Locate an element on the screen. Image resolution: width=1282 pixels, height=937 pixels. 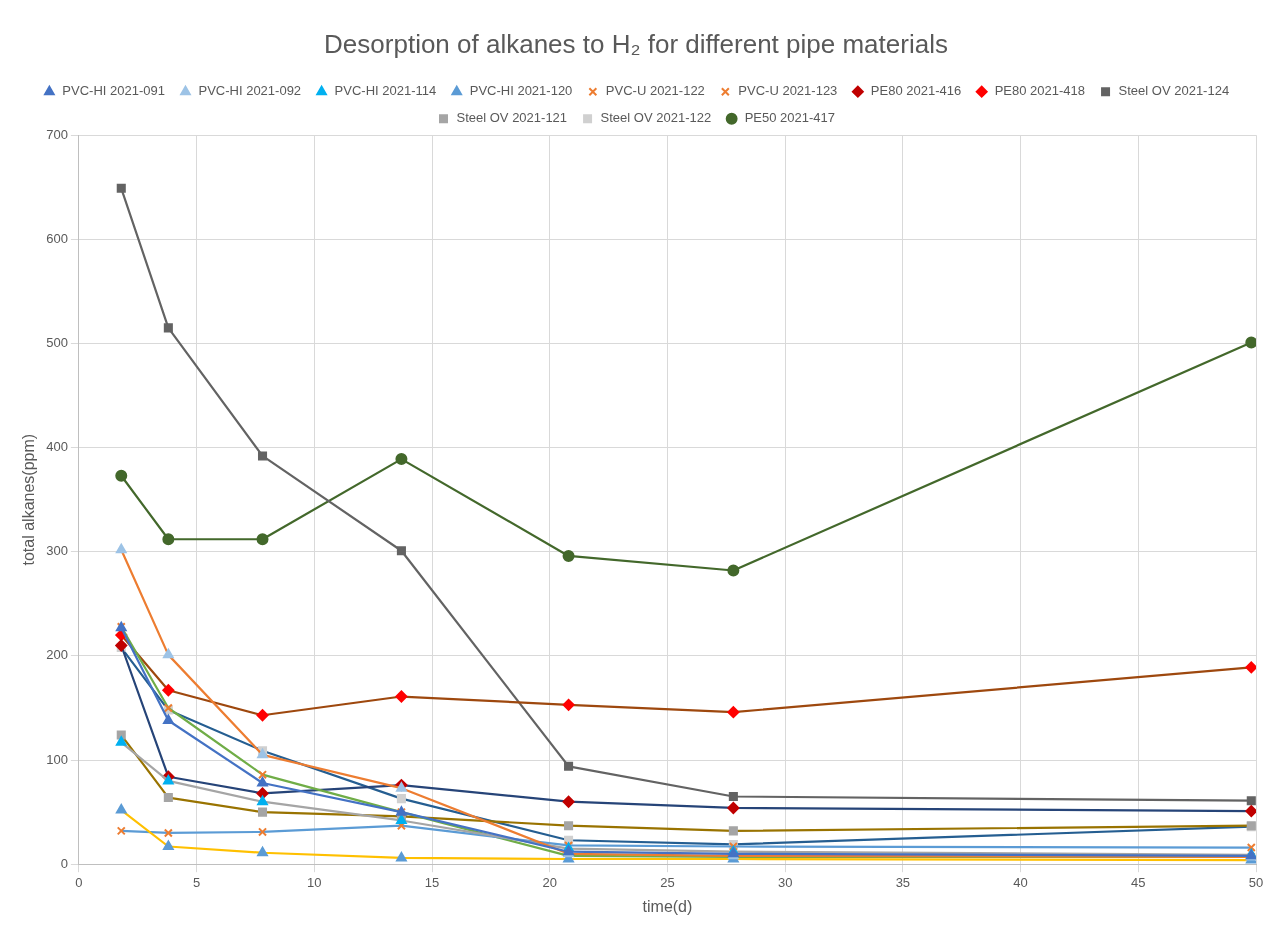
y-tick-label: 200 is located at coordinates (57, 655).